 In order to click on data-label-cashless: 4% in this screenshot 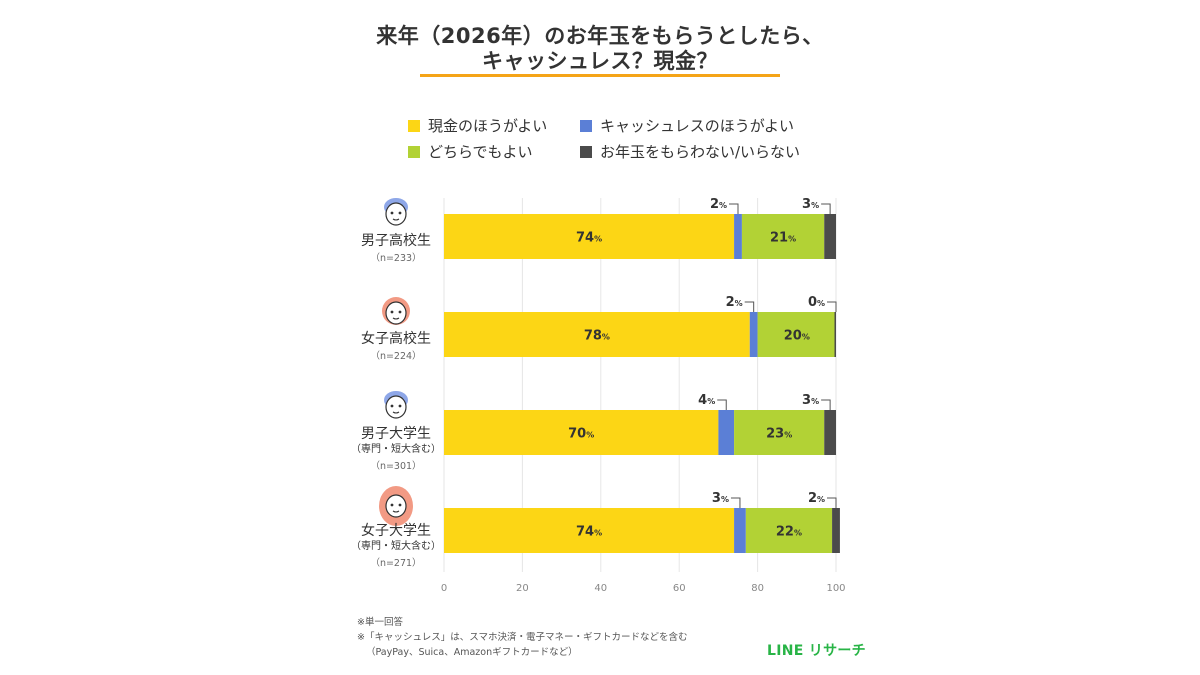, I will do `click(706, 400)`.